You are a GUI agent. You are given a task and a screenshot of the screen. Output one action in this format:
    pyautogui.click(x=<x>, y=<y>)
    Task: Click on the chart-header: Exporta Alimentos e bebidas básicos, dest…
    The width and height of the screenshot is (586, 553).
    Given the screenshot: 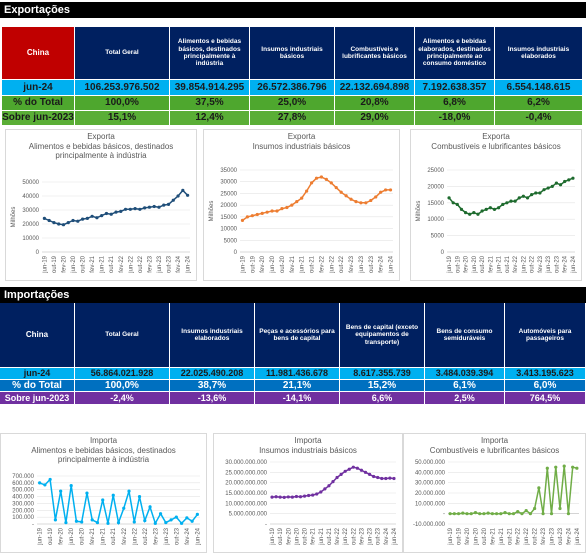 What is the action you would take?
    pyautogui.click(x=101, y=154)
    